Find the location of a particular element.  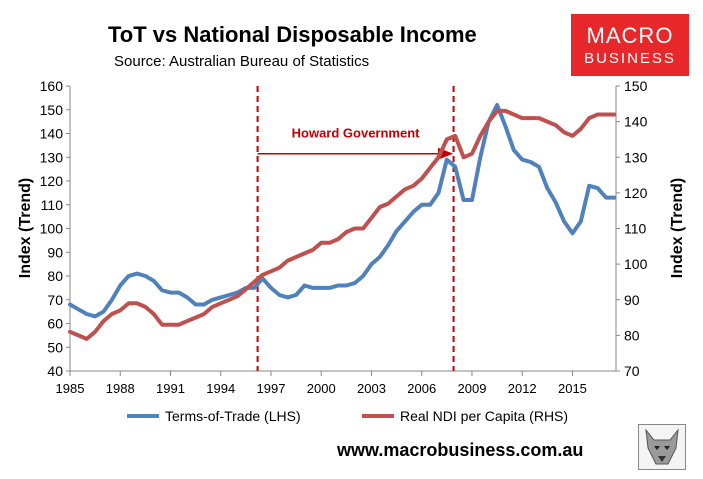

y-axis-label-left: Index (Trend) is located at coordinates (25, 228).